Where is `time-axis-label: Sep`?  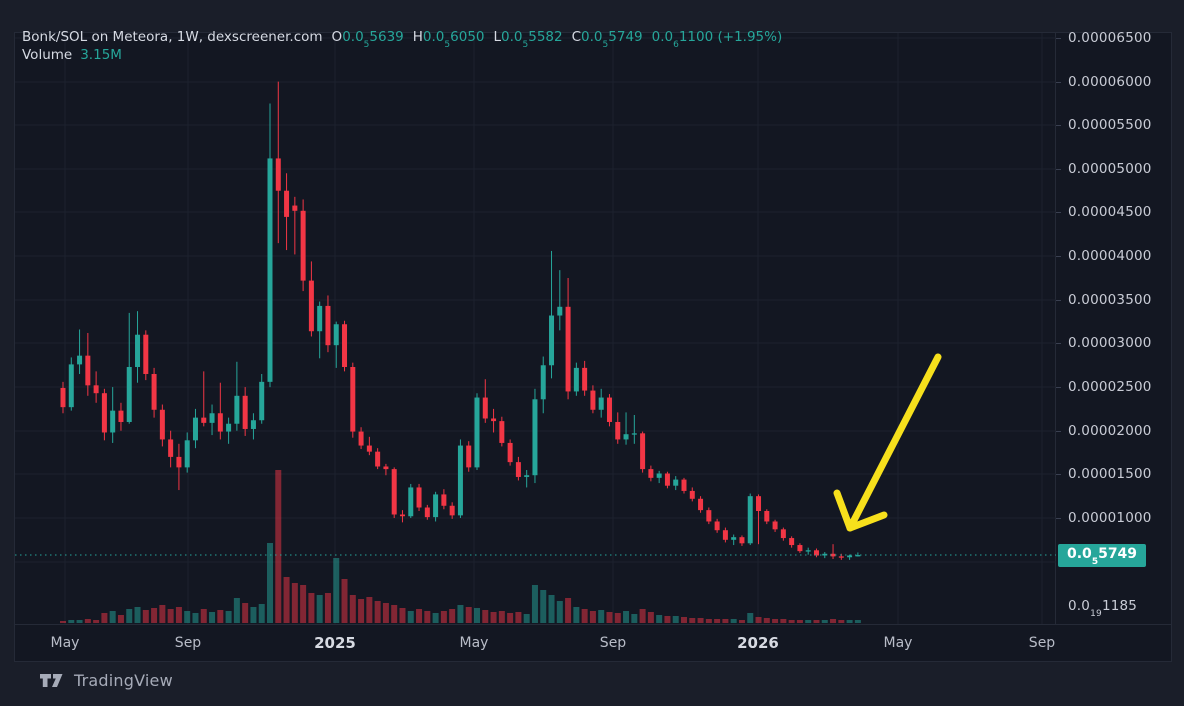 time-axis-label: Sep is located at coordinates (1042, 643).